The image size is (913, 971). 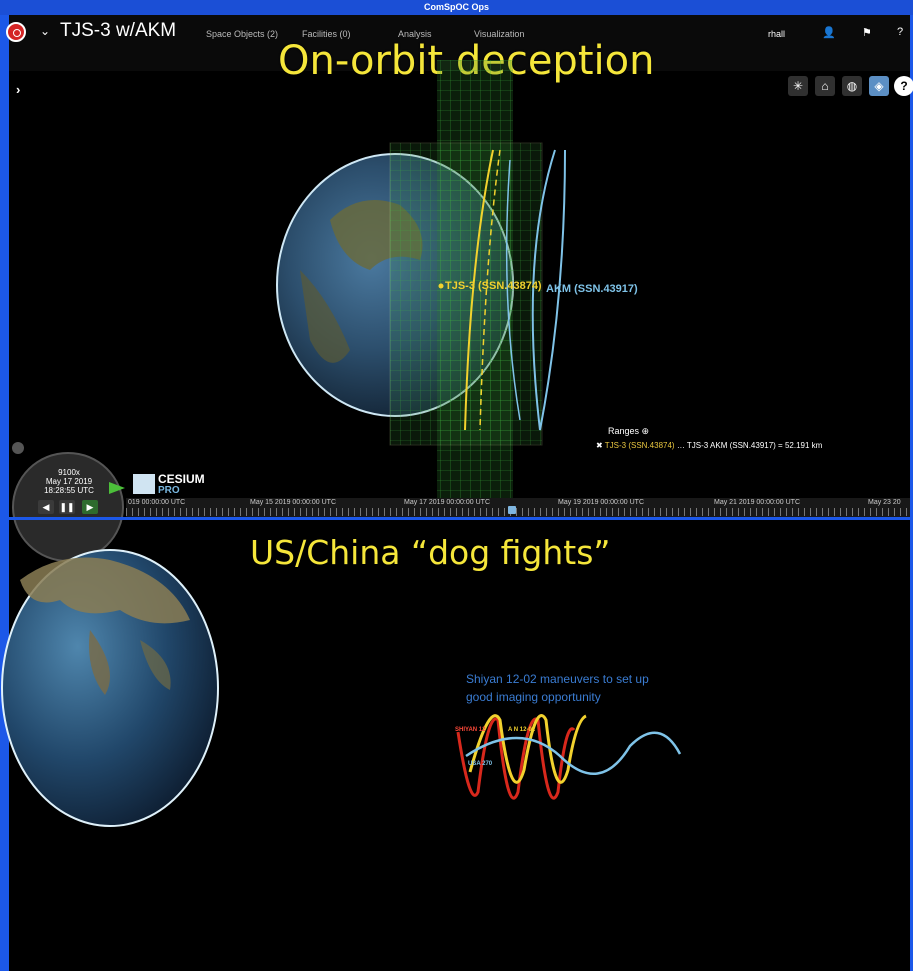 What do you see at coordinates (99, 662) in the screenshot?
I see `land-india` at bounding box center [99, 662].